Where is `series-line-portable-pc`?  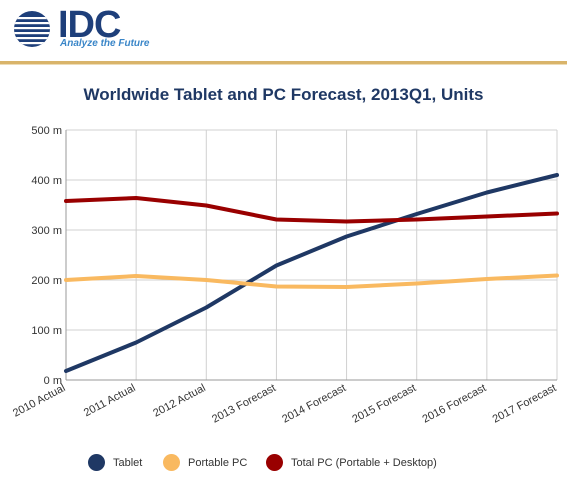 series-line-portable-pc is located at coordinates (311, 281).